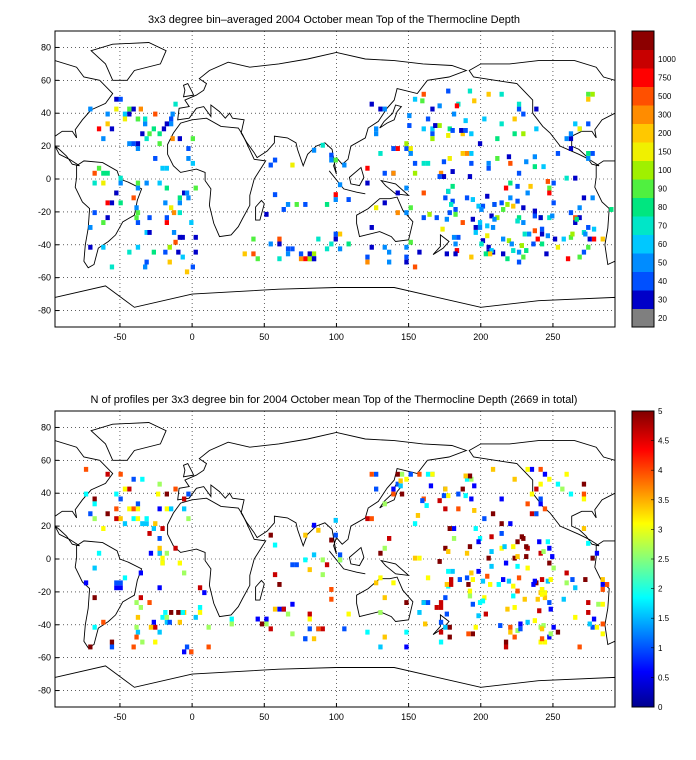 The width and height of the screenshot is (696, 760). What do you see at coordinates (665, 96) in the screenshot?
I see `colorbar-label: 500` at bounding box center [665, 96].